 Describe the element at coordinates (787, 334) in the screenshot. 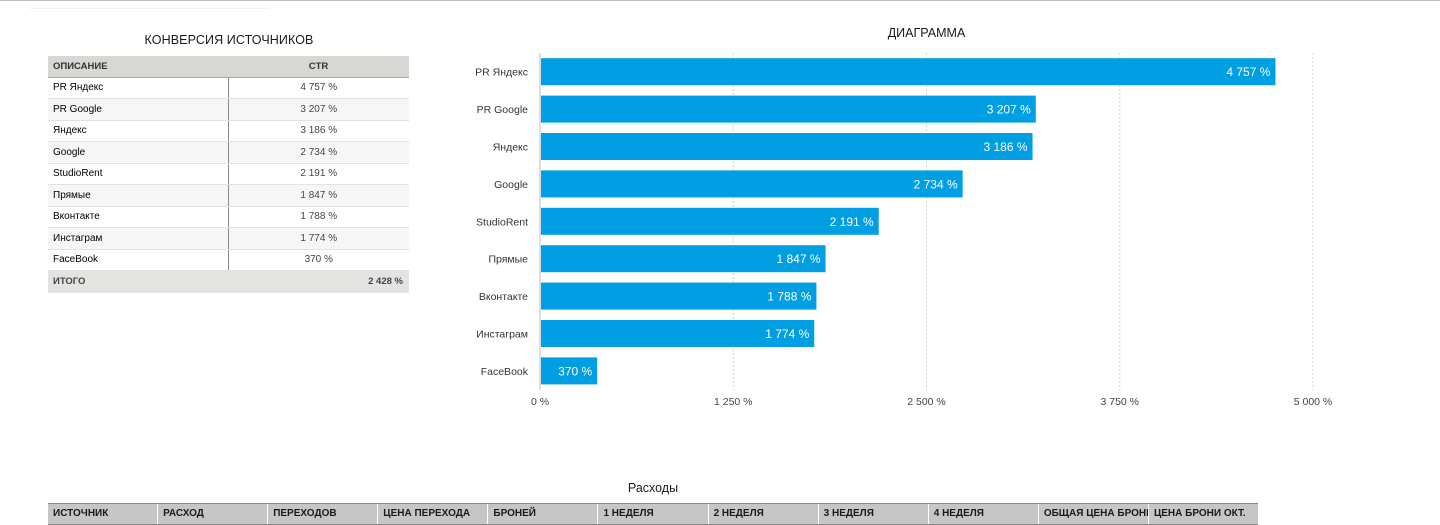

I see `data-label: 1 774 %` at that location.